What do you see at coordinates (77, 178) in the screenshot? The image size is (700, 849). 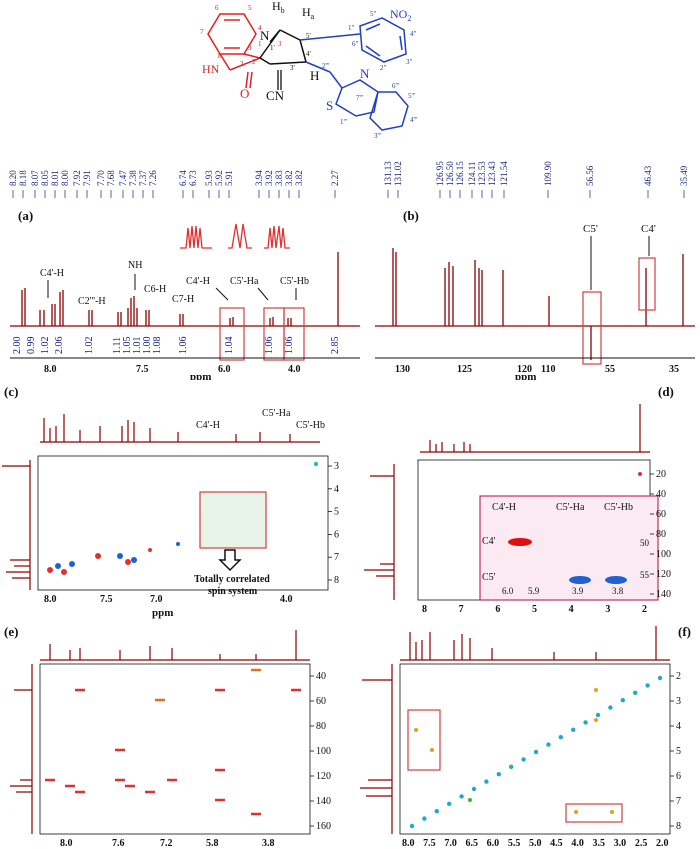 I see `a-shift-label: 7.92` at bounding box center [77, 178].